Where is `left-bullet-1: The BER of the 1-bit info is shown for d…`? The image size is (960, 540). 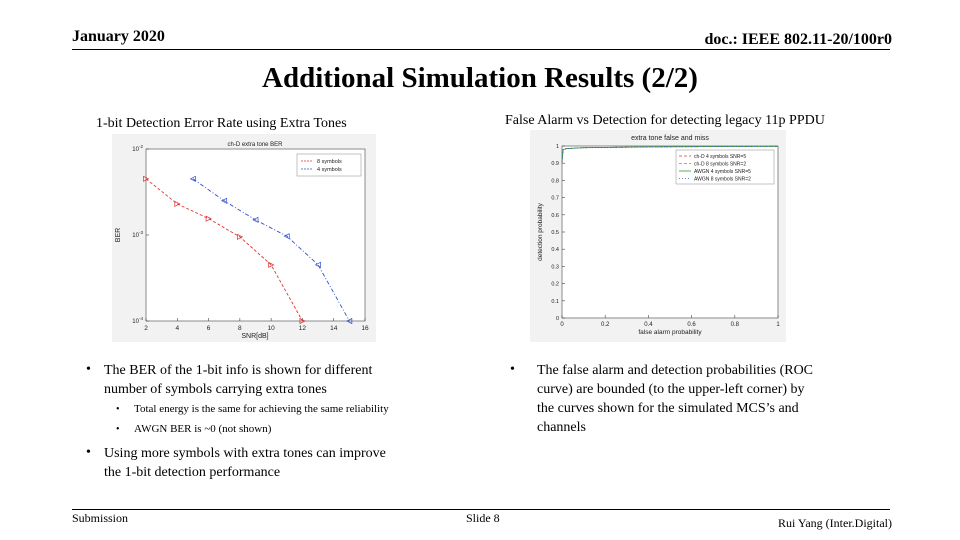
left-bullet-1: The BER of the 1-bit info is shown for d… is located at coordinates (238, 380).